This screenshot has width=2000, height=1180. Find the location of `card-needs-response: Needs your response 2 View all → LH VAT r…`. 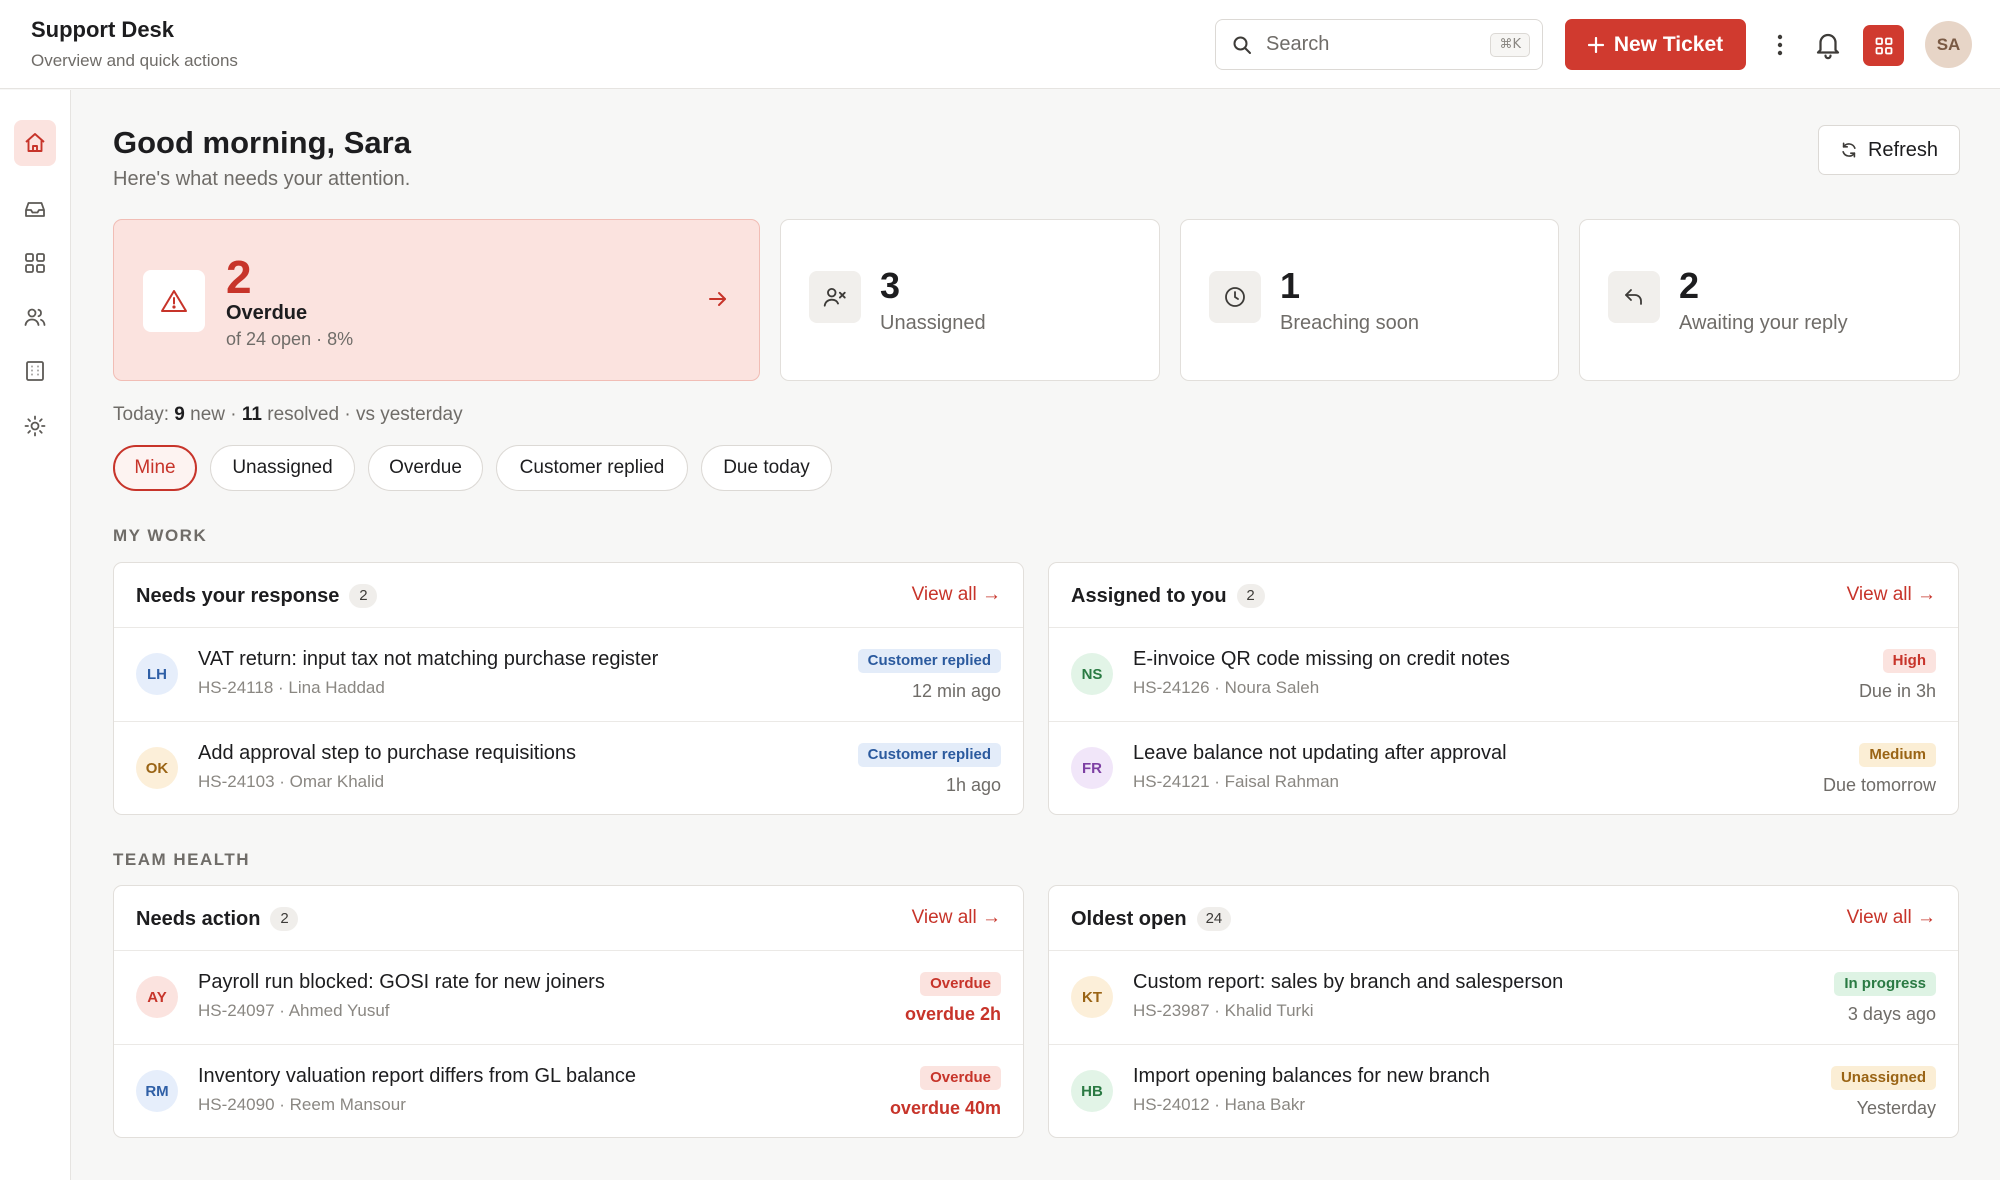

card-needs-response: Needs your response 2 View all → LH VAT r… is located at coordinates (568, 688).